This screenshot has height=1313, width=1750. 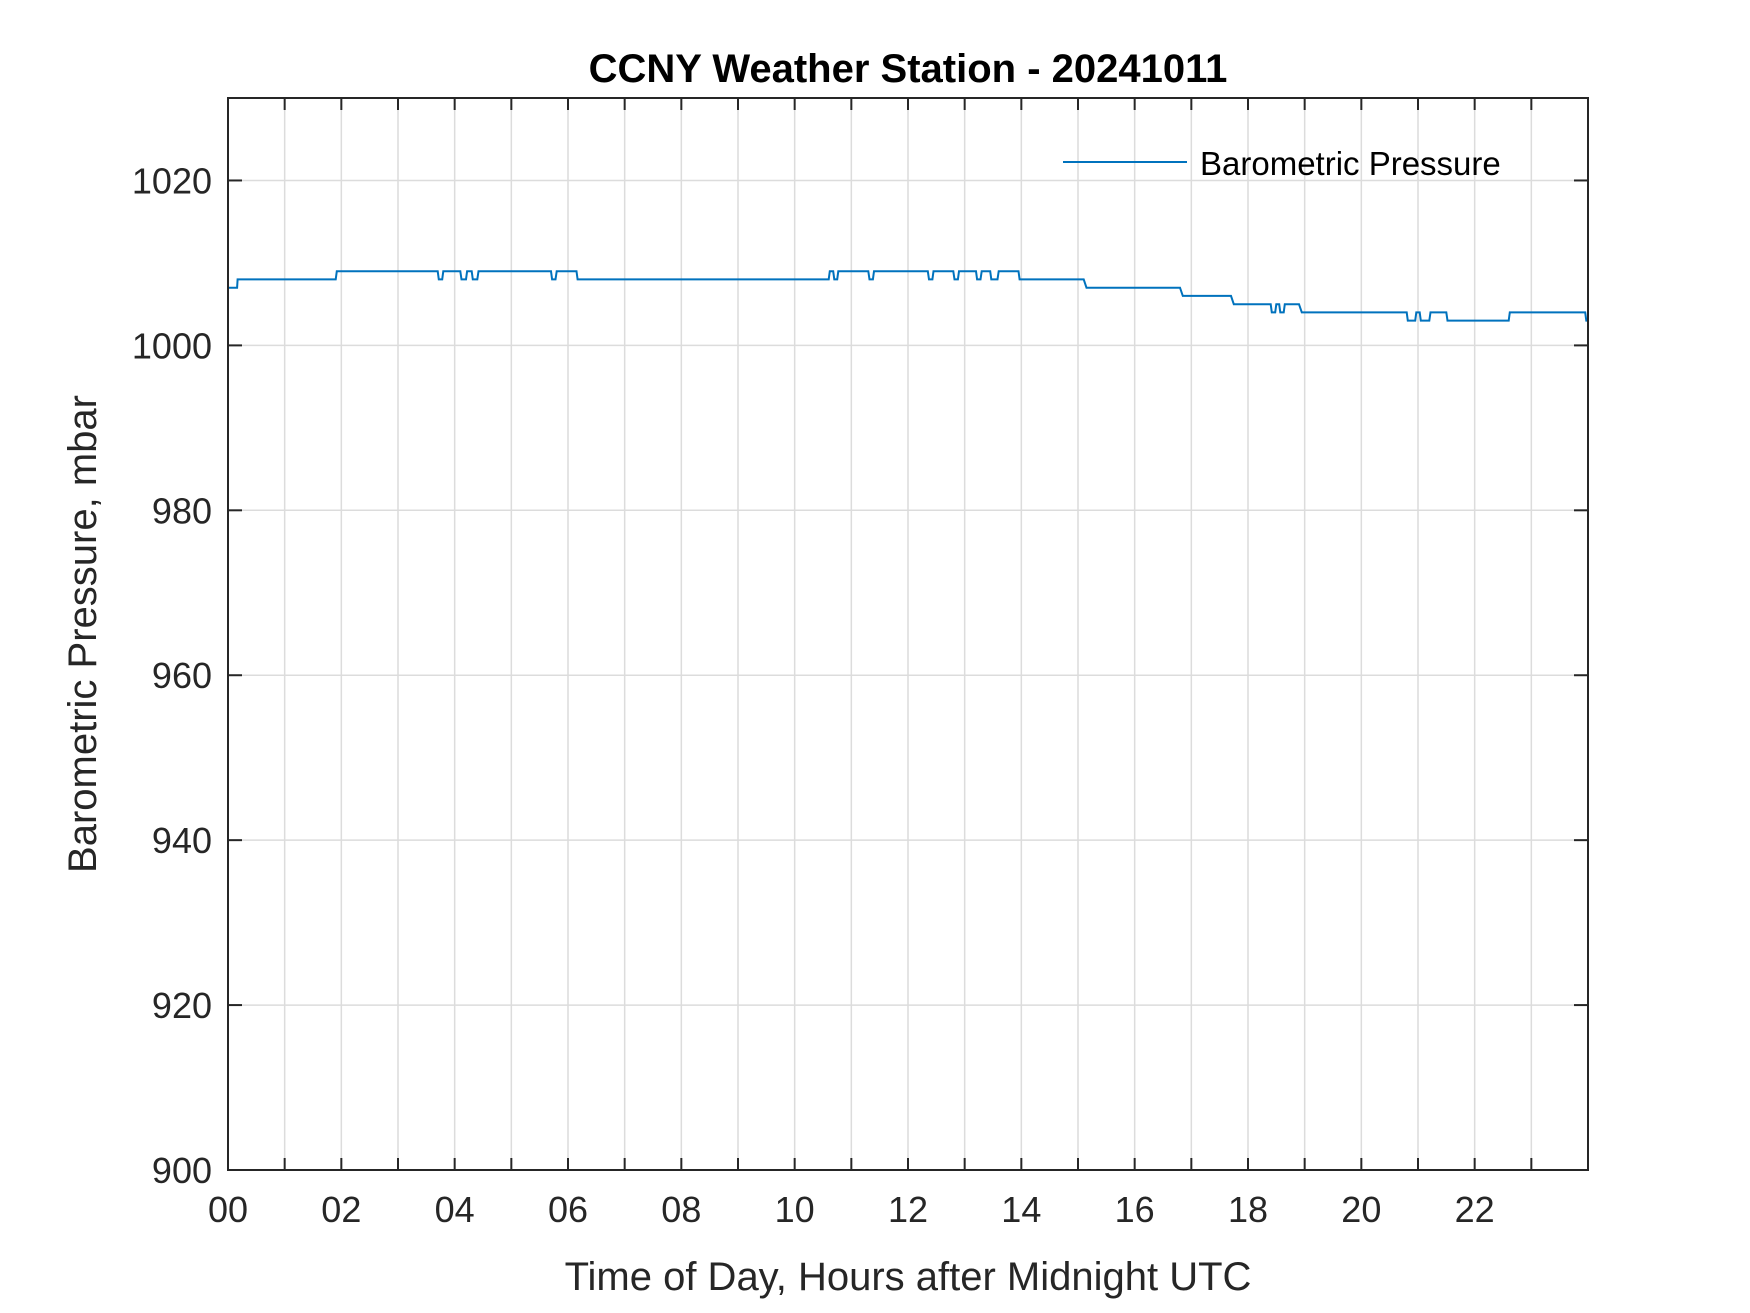 What do you see at coordinates (795, 1209) in the screenshot?
I see `x-tick-label: 10` at bounding box center [795, 1209].